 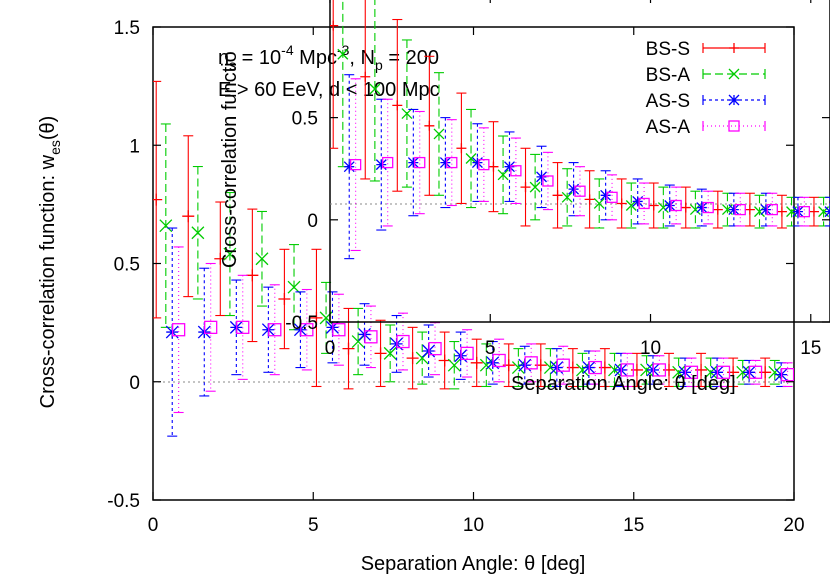 I want to click on inset-y-tick-label: 0.5, so click(x=305, y=119).